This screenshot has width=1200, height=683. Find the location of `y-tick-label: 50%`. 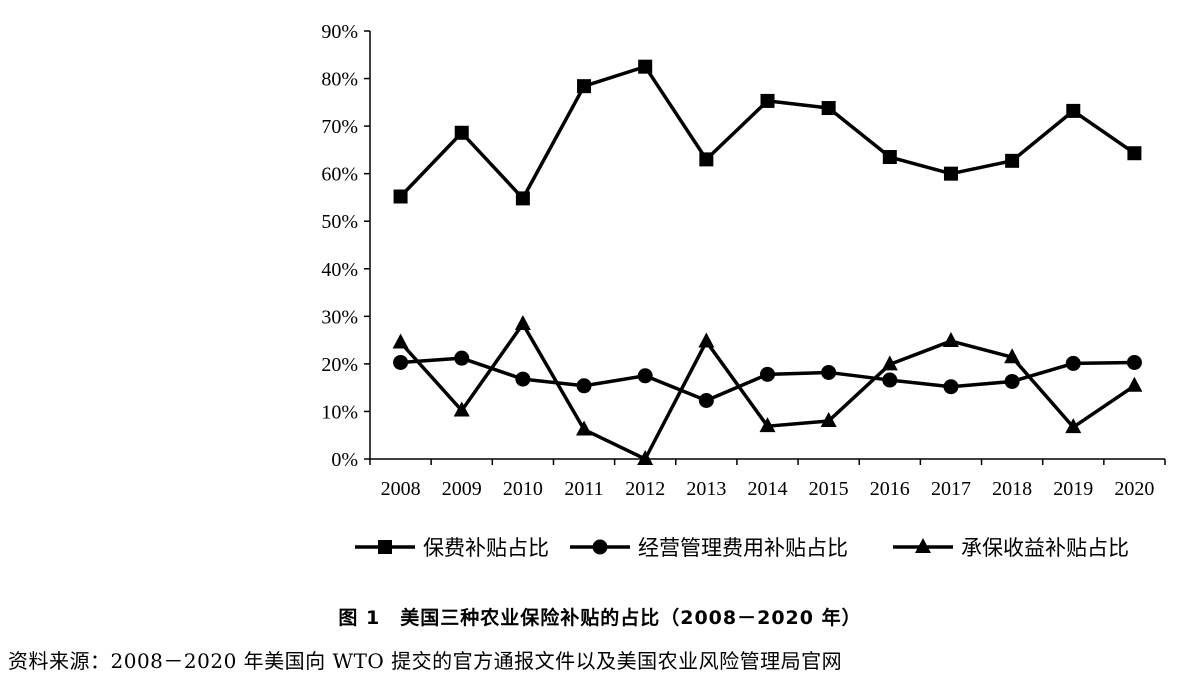

y-tick-label: 50% is located at coordinates (339, 222).